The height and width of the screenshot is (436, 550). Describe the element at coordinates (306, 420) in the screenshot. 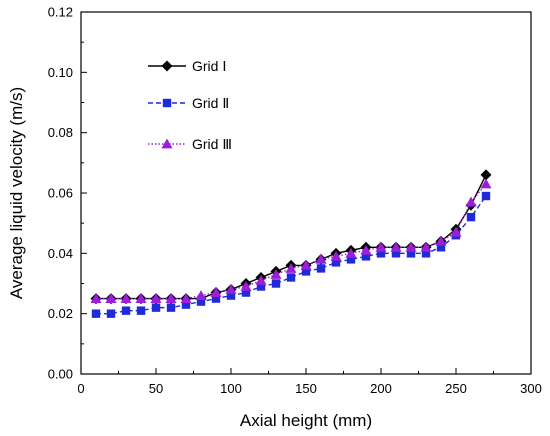

I see `x-axis-label: Axial height (mm)` at that location.